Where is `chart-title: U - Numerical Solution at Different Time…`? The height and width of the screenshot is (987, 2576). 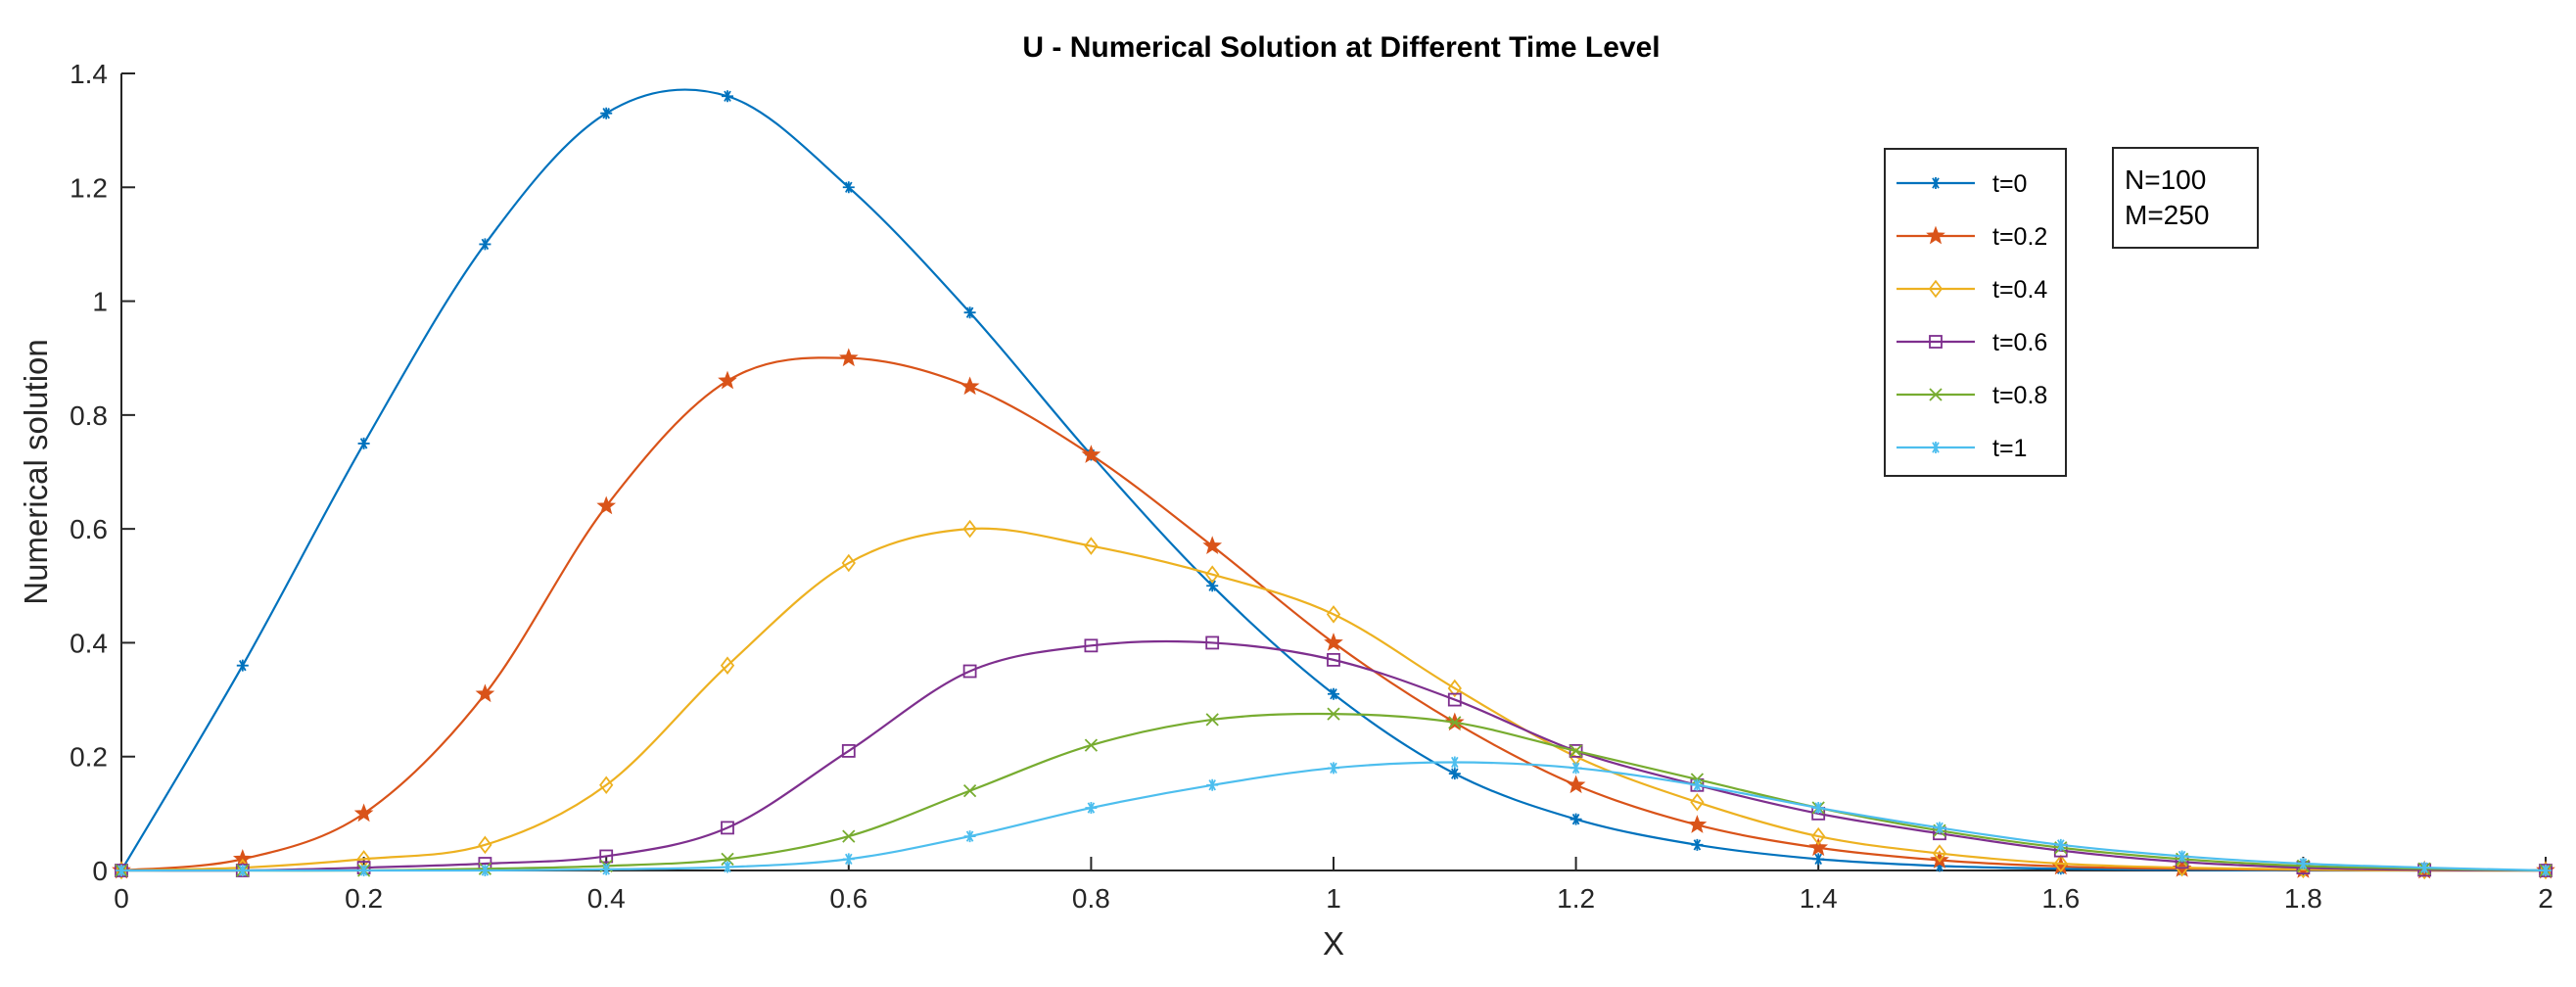
chart-title: U - Numerical Solution at Different Time… is located at coordinates (1341, 47).